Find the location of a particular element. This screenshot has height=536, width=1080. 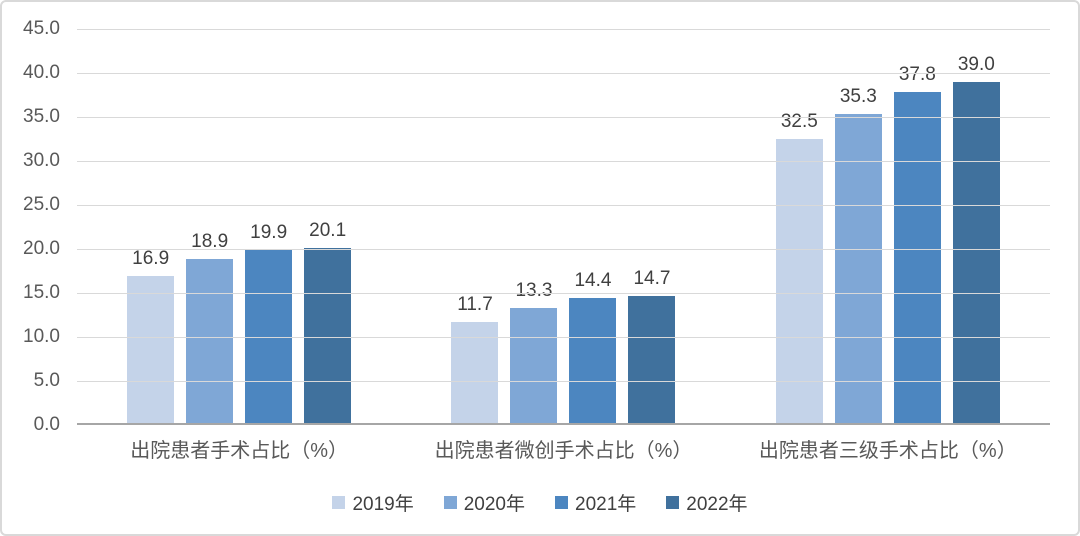

bar-value-label: 20.1 is located at coordinates (328, 231).